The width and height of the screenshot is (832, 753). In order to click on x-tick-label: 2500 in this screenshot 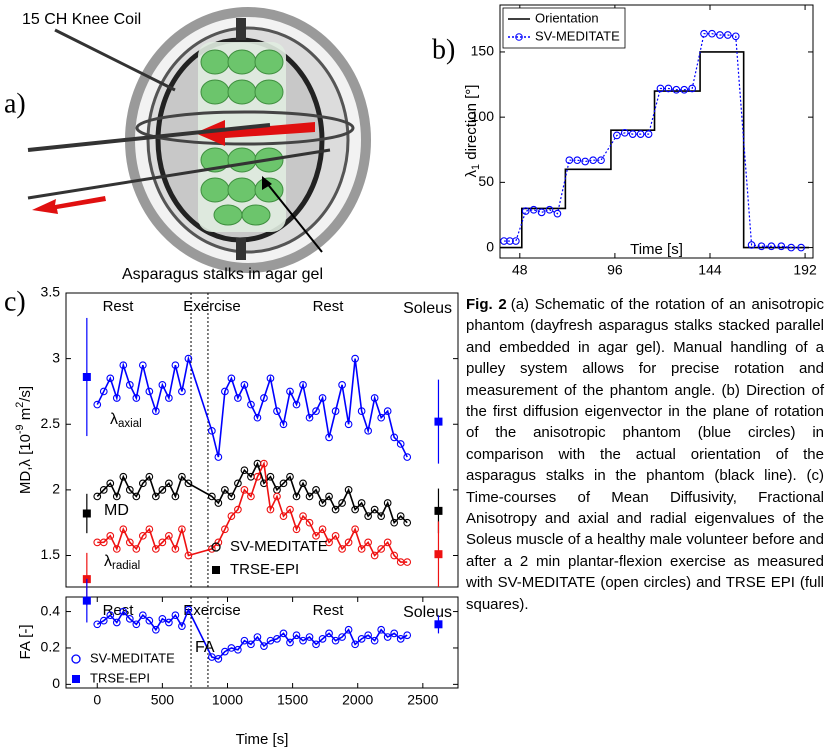, I will do `click(422, 700)`.